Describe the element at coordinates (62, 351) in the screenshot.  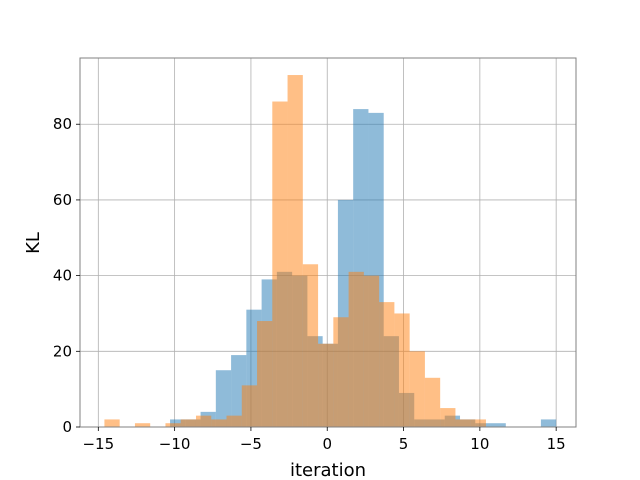
I see `y-tick-label: 20` at that location.